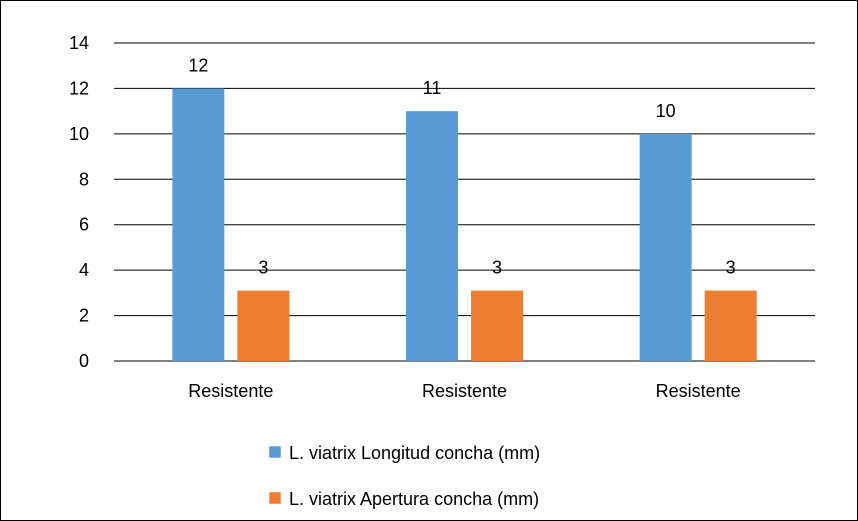 The width and height of the screenshot is (858, 521). What do you see at coordinates (666, 111) in the screenshot?
I see `data-label: 10` at bounding box center [666, 111].